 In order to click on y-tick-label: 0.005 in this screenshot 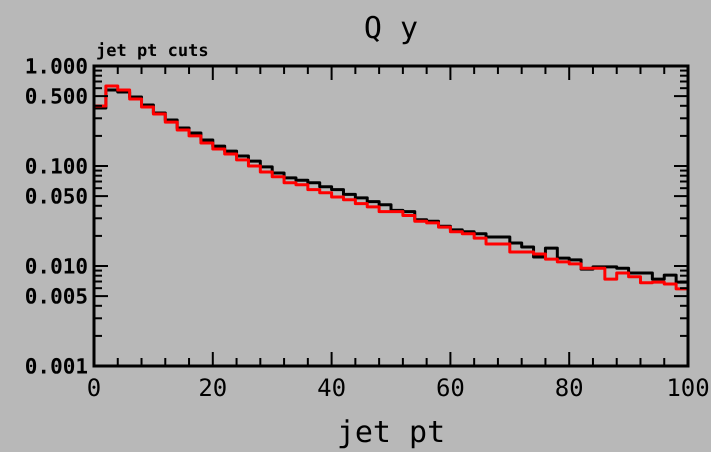, I will do `click(56, 296)`.